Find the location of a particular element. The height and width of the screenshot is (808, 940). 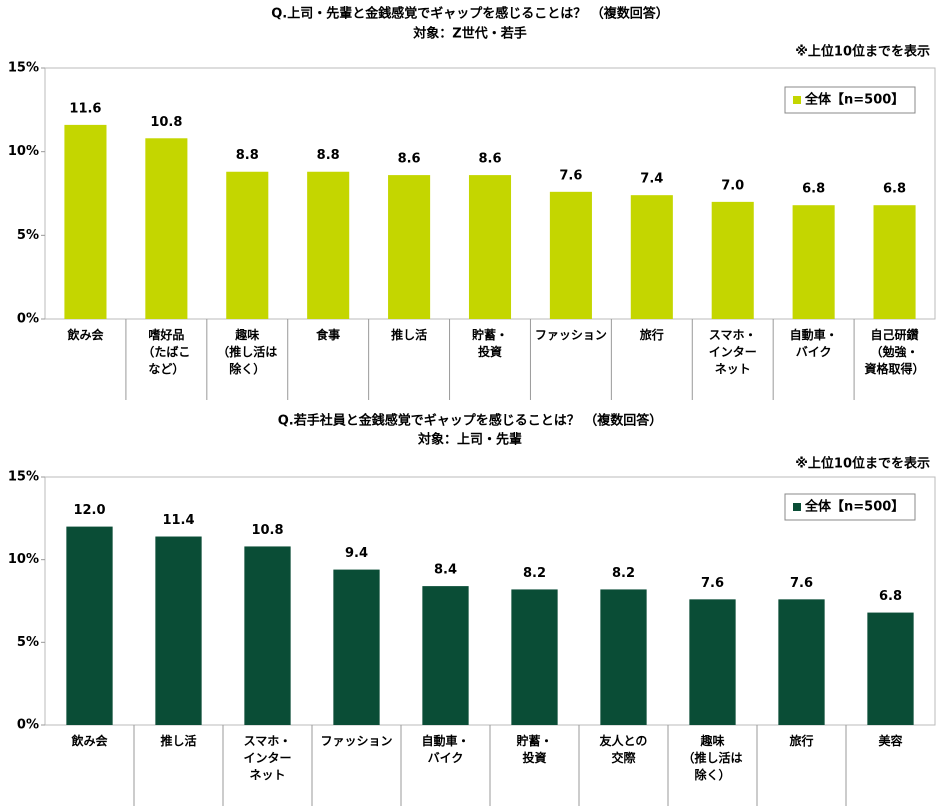

chart-title: Q.上司・先輩と金銭感覚でギャップを感じることは？ （複数回答） is located at coordinates (470, 14).